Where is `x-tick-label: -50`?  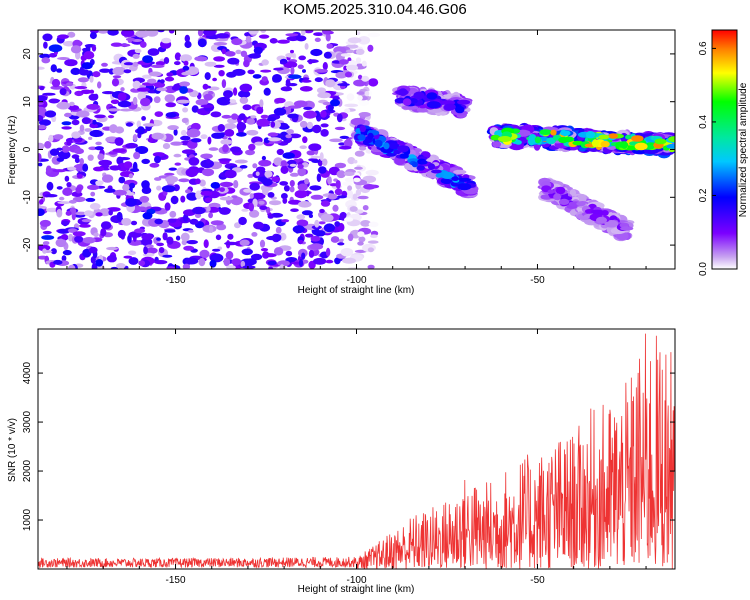
x-tick-label: -50 is located at coordinates (537, 280).